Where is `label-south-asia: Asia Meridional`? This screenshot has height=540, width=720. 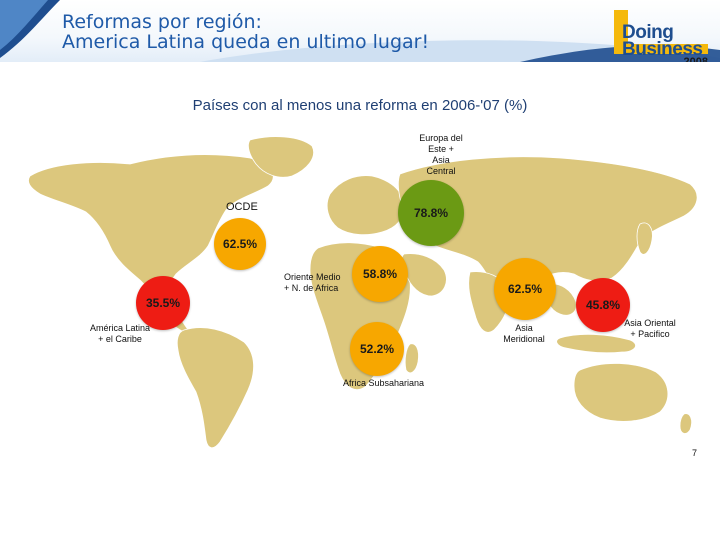
label-south-asia: Asia Meridional is located at coordinates (524, 334).